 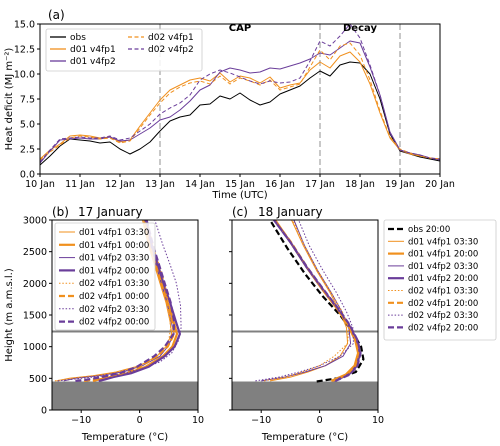 What do you see at coordinates (124, 50) in the screenshot?
I see `panel-a-legend: obs d01 v4fp1 d01 v4fp2 d02 v4fp1 d02 v4fp2` at bounding box center [124, 50].